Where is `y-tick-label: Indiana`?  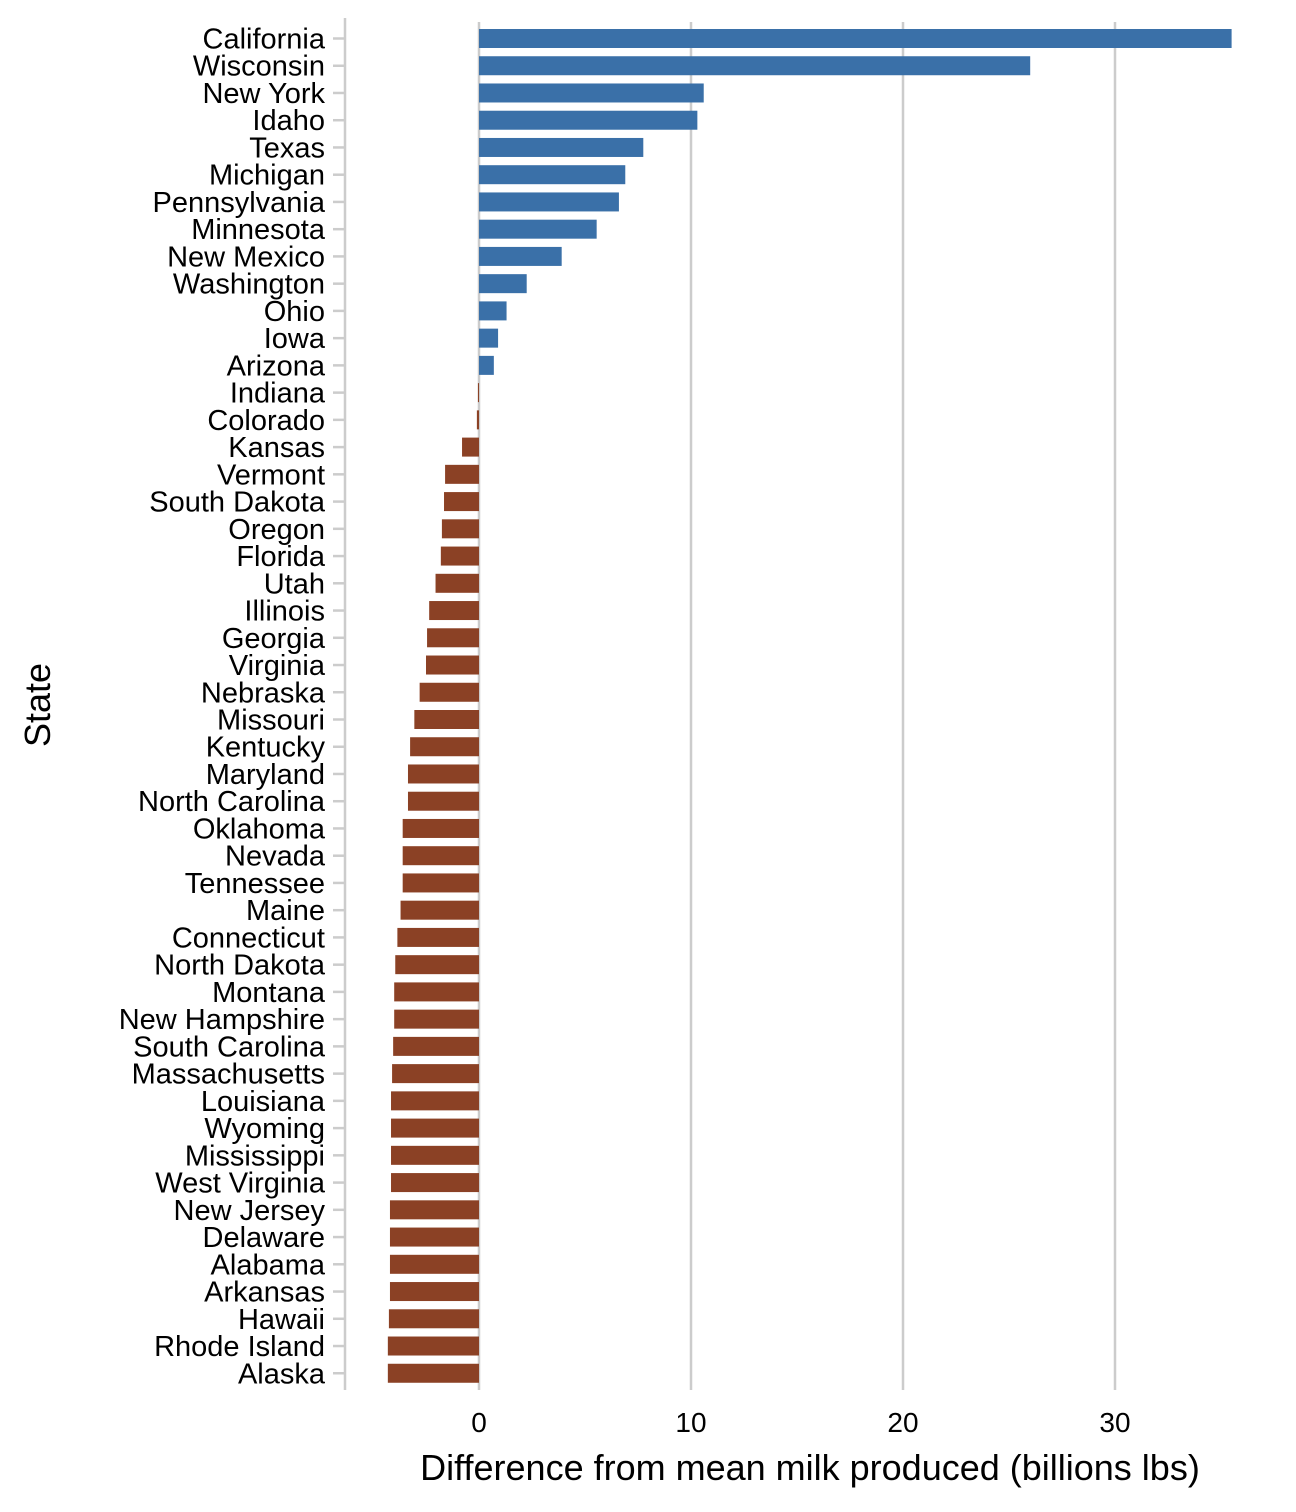
y-tick-label: Indiana is located at coordinates (278, 394).